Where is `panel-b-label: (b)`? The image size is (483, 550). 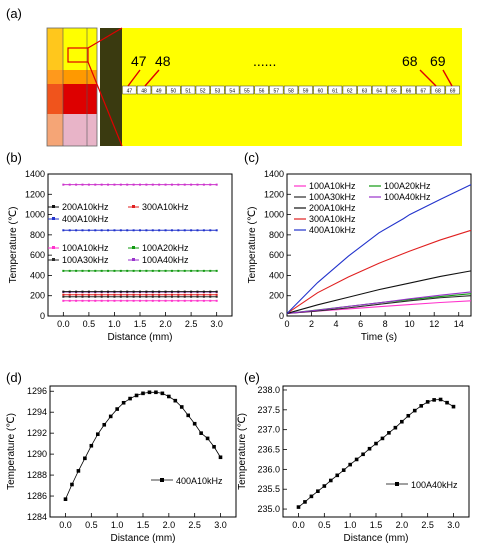 panel-b-label: (b) is located at coordinates (14, 157).